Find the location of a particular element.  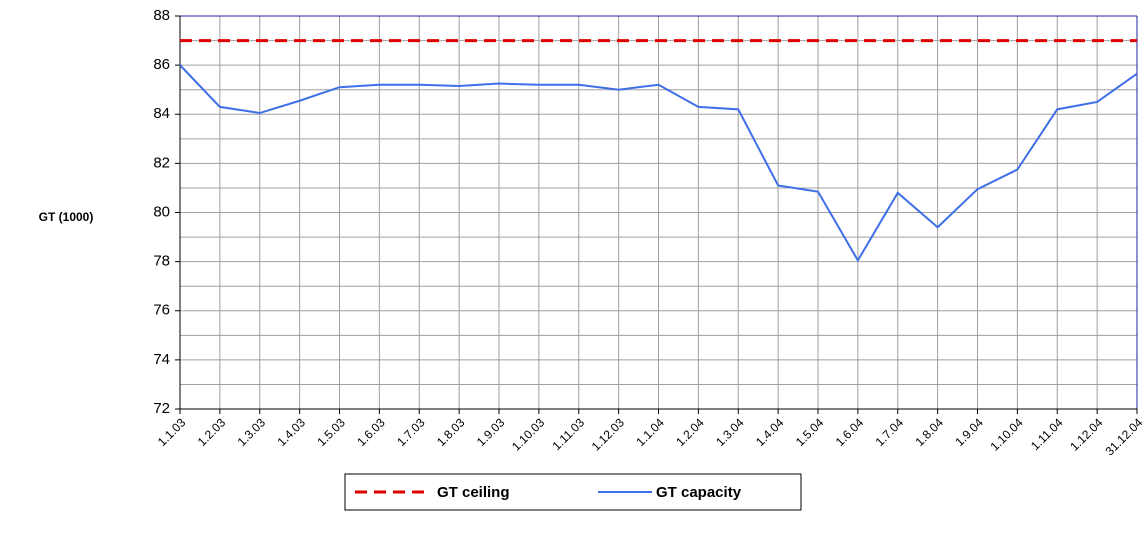

x-tick-label: 1.12.04 is located at coordinates (1086, 434).